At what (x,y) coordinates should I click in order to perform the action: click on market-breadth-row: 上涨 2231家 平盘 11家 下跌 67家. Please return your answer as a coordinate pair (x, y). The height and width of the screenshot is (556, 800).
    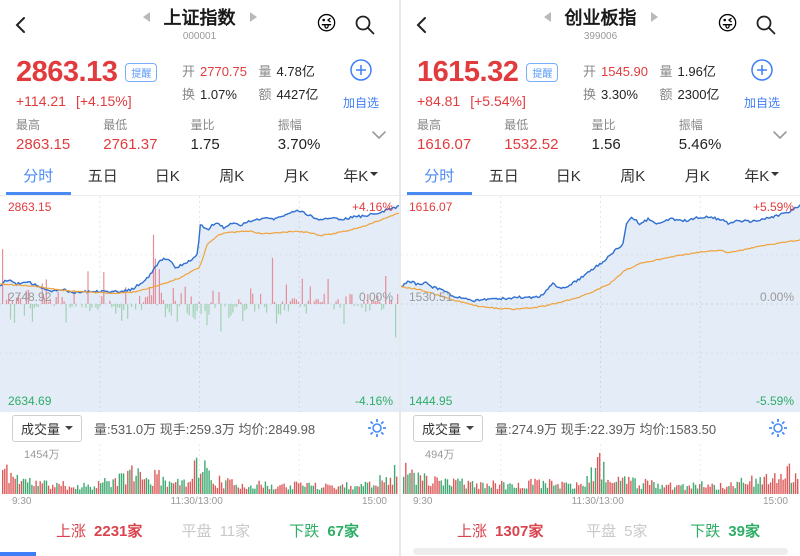
    Looking at the image, I should click on (199, 530).